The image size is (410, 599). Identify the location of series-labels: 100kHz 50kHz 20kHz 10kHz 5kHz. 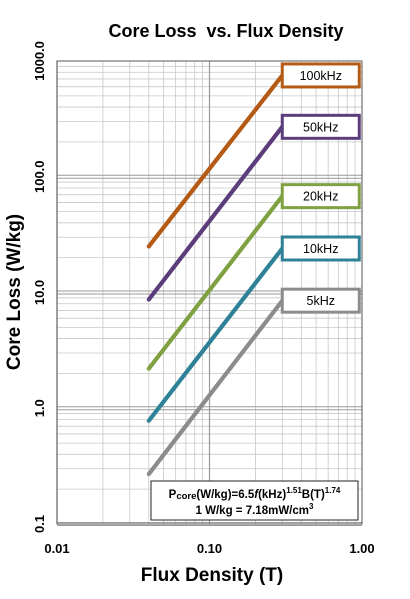
(320, 188).